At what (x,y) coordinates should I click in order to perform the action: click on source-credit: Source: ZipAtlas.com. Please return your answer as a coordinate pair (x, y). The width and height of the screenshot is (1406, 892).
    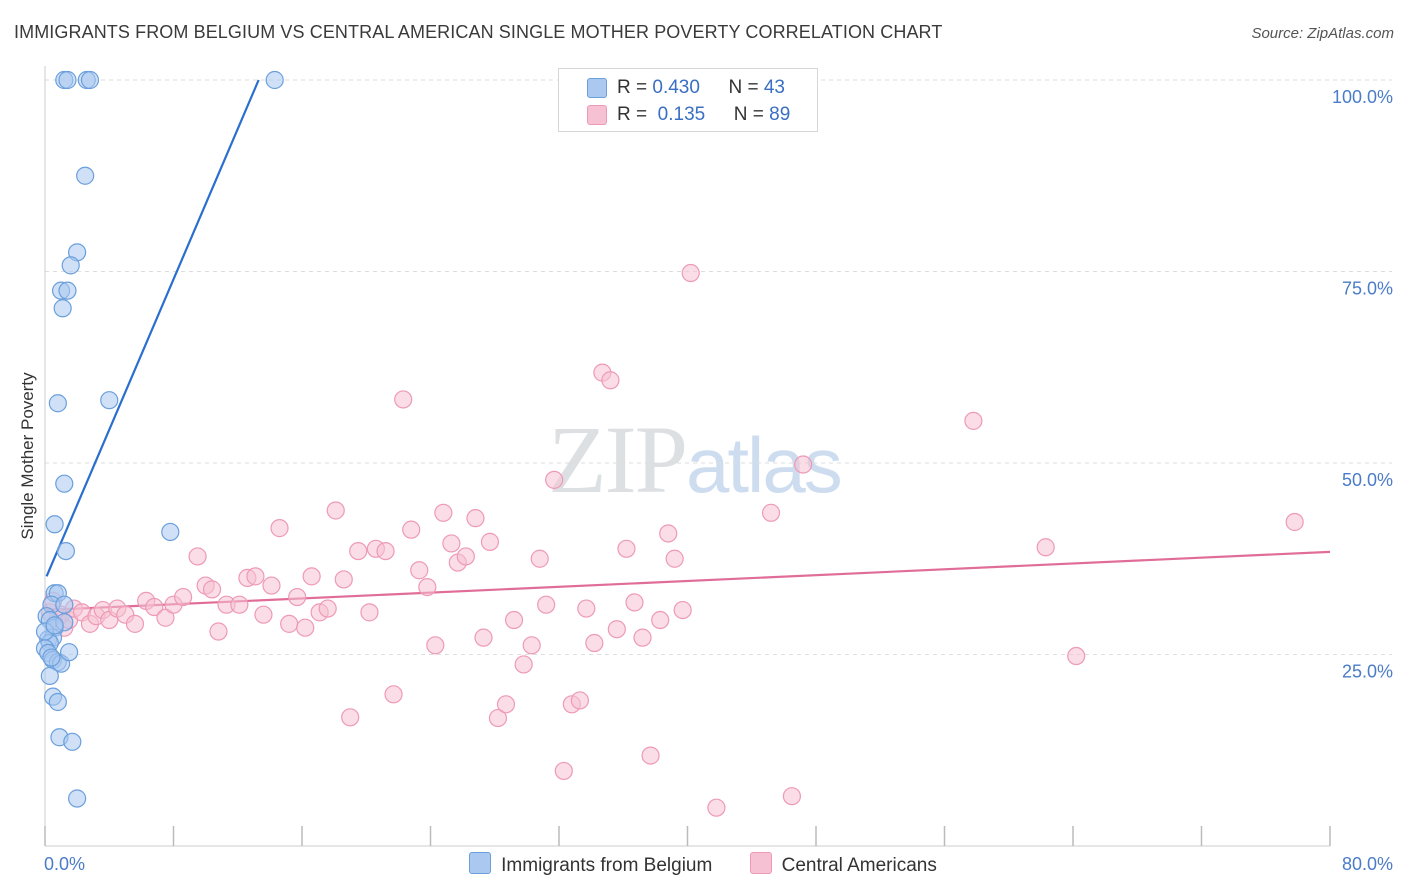
    Looking at the image, I should click on (1322, 33).